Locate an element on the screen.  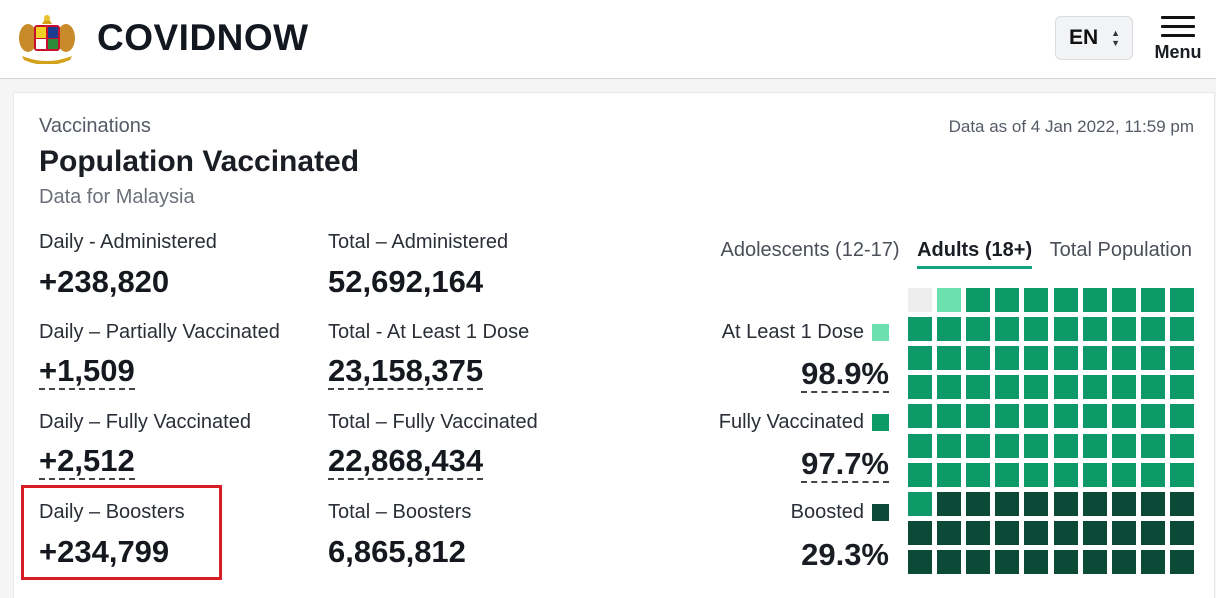
stat-daily-administered: Daily - Administered +238,820 is located at coordinates (128, 265).